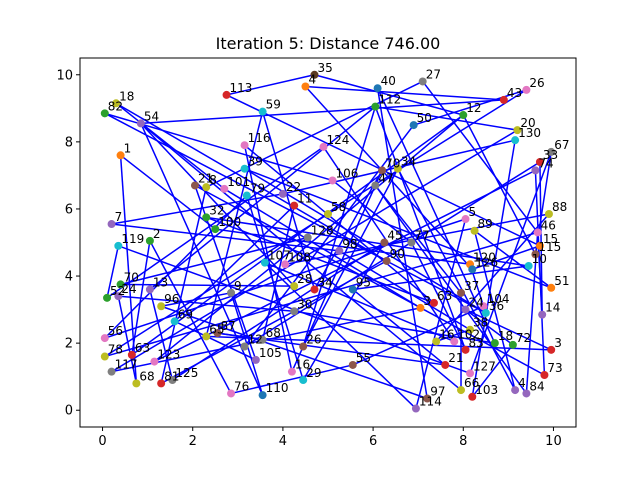 Image resolution: width=640 pixels, height=480 pixels. I want to click on city-label: 128, so click(322, 230).